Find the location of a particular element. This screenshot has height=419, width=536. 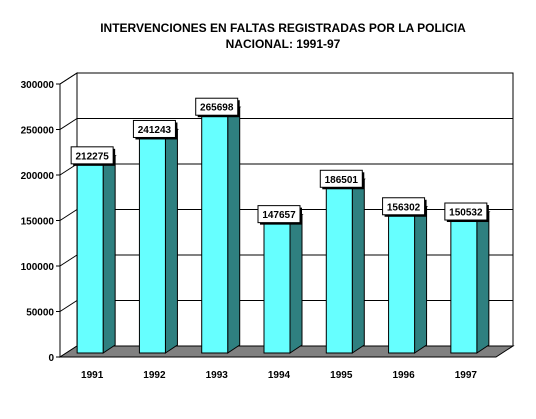

data-label: 150532 is located at coordinates (466, 213).